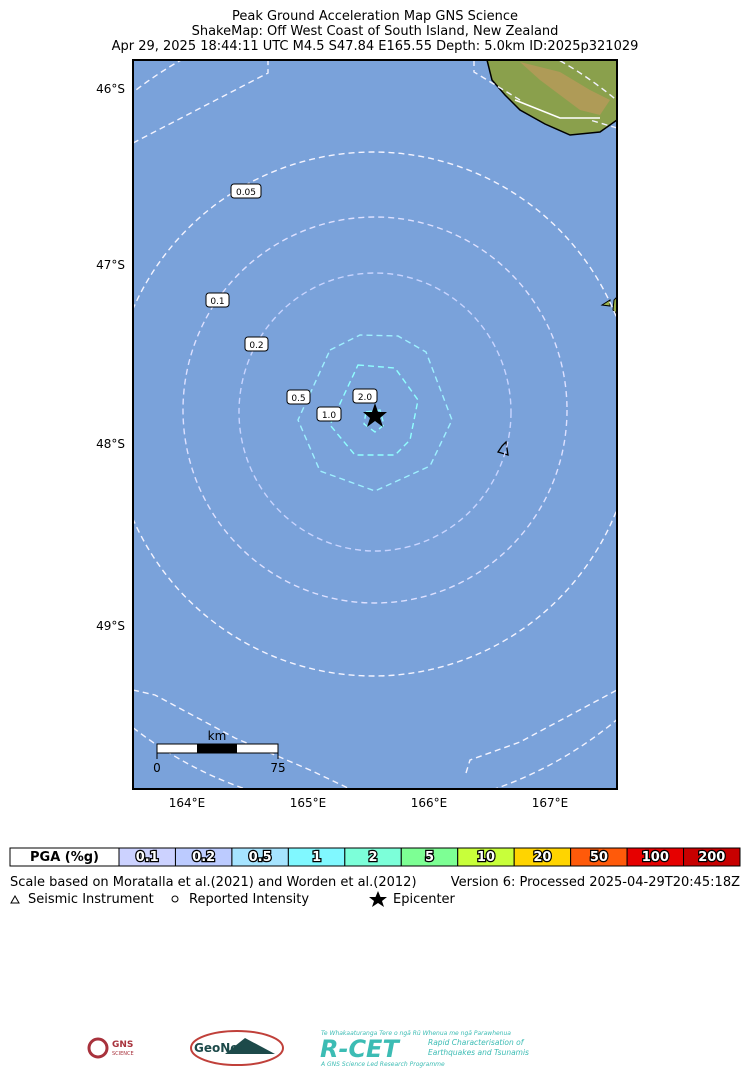  I want to click on legend-label: 5, so click(429, 857).